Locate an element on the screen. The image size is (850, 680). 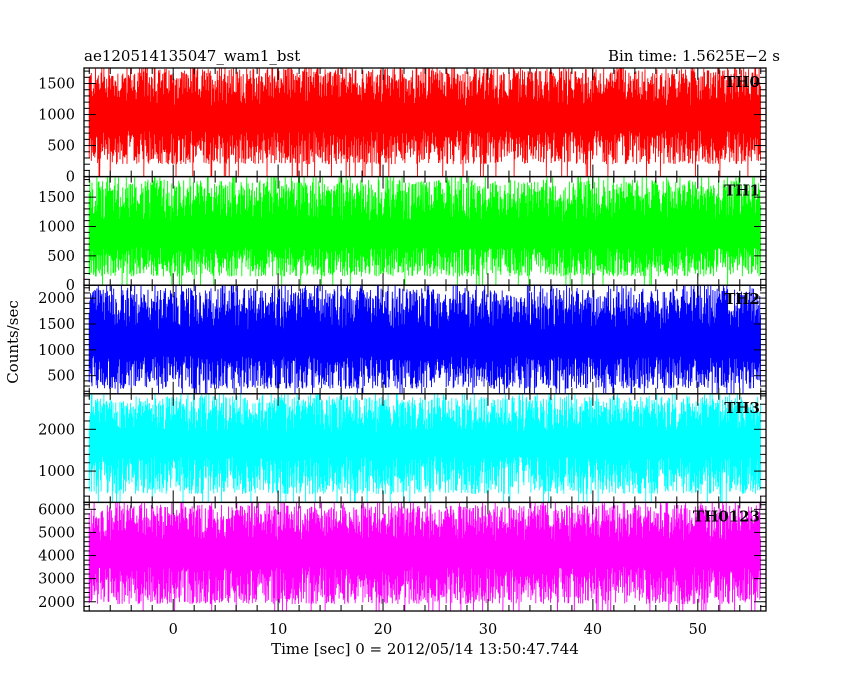
series-line-th0123 is located at coordinates (424, 557).